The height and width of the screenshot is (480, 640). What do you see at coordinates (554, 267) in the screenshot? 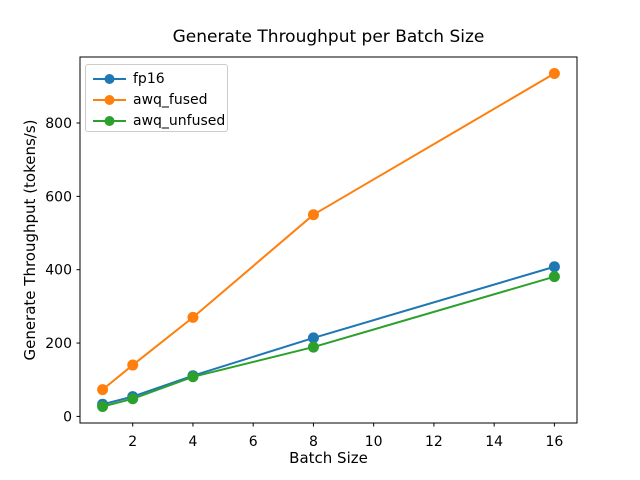
I see `data-point-fp16-x16` at bounding box center [554, 267].